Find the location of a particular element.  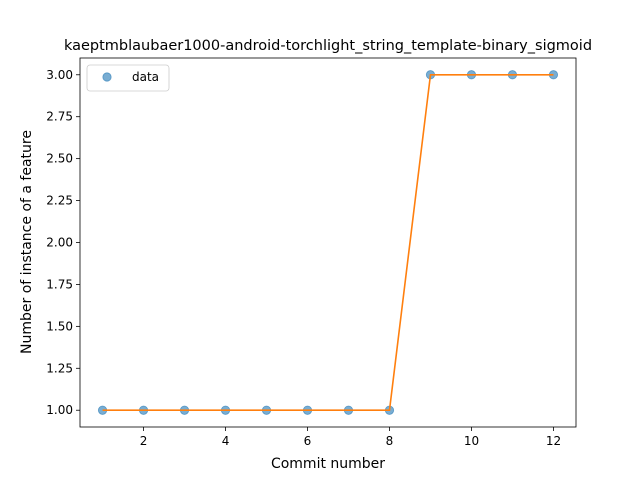

y-tick-label: 2.00 is located at coordinates (59, 243).